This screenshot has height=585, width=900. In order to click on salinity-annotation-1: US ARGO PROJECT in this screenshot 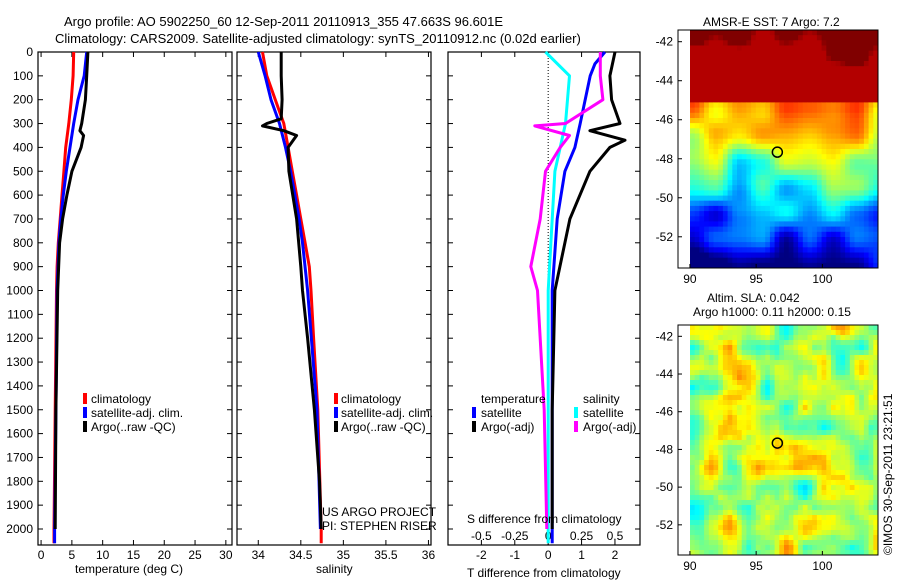, I will do `click(379, 512)`.